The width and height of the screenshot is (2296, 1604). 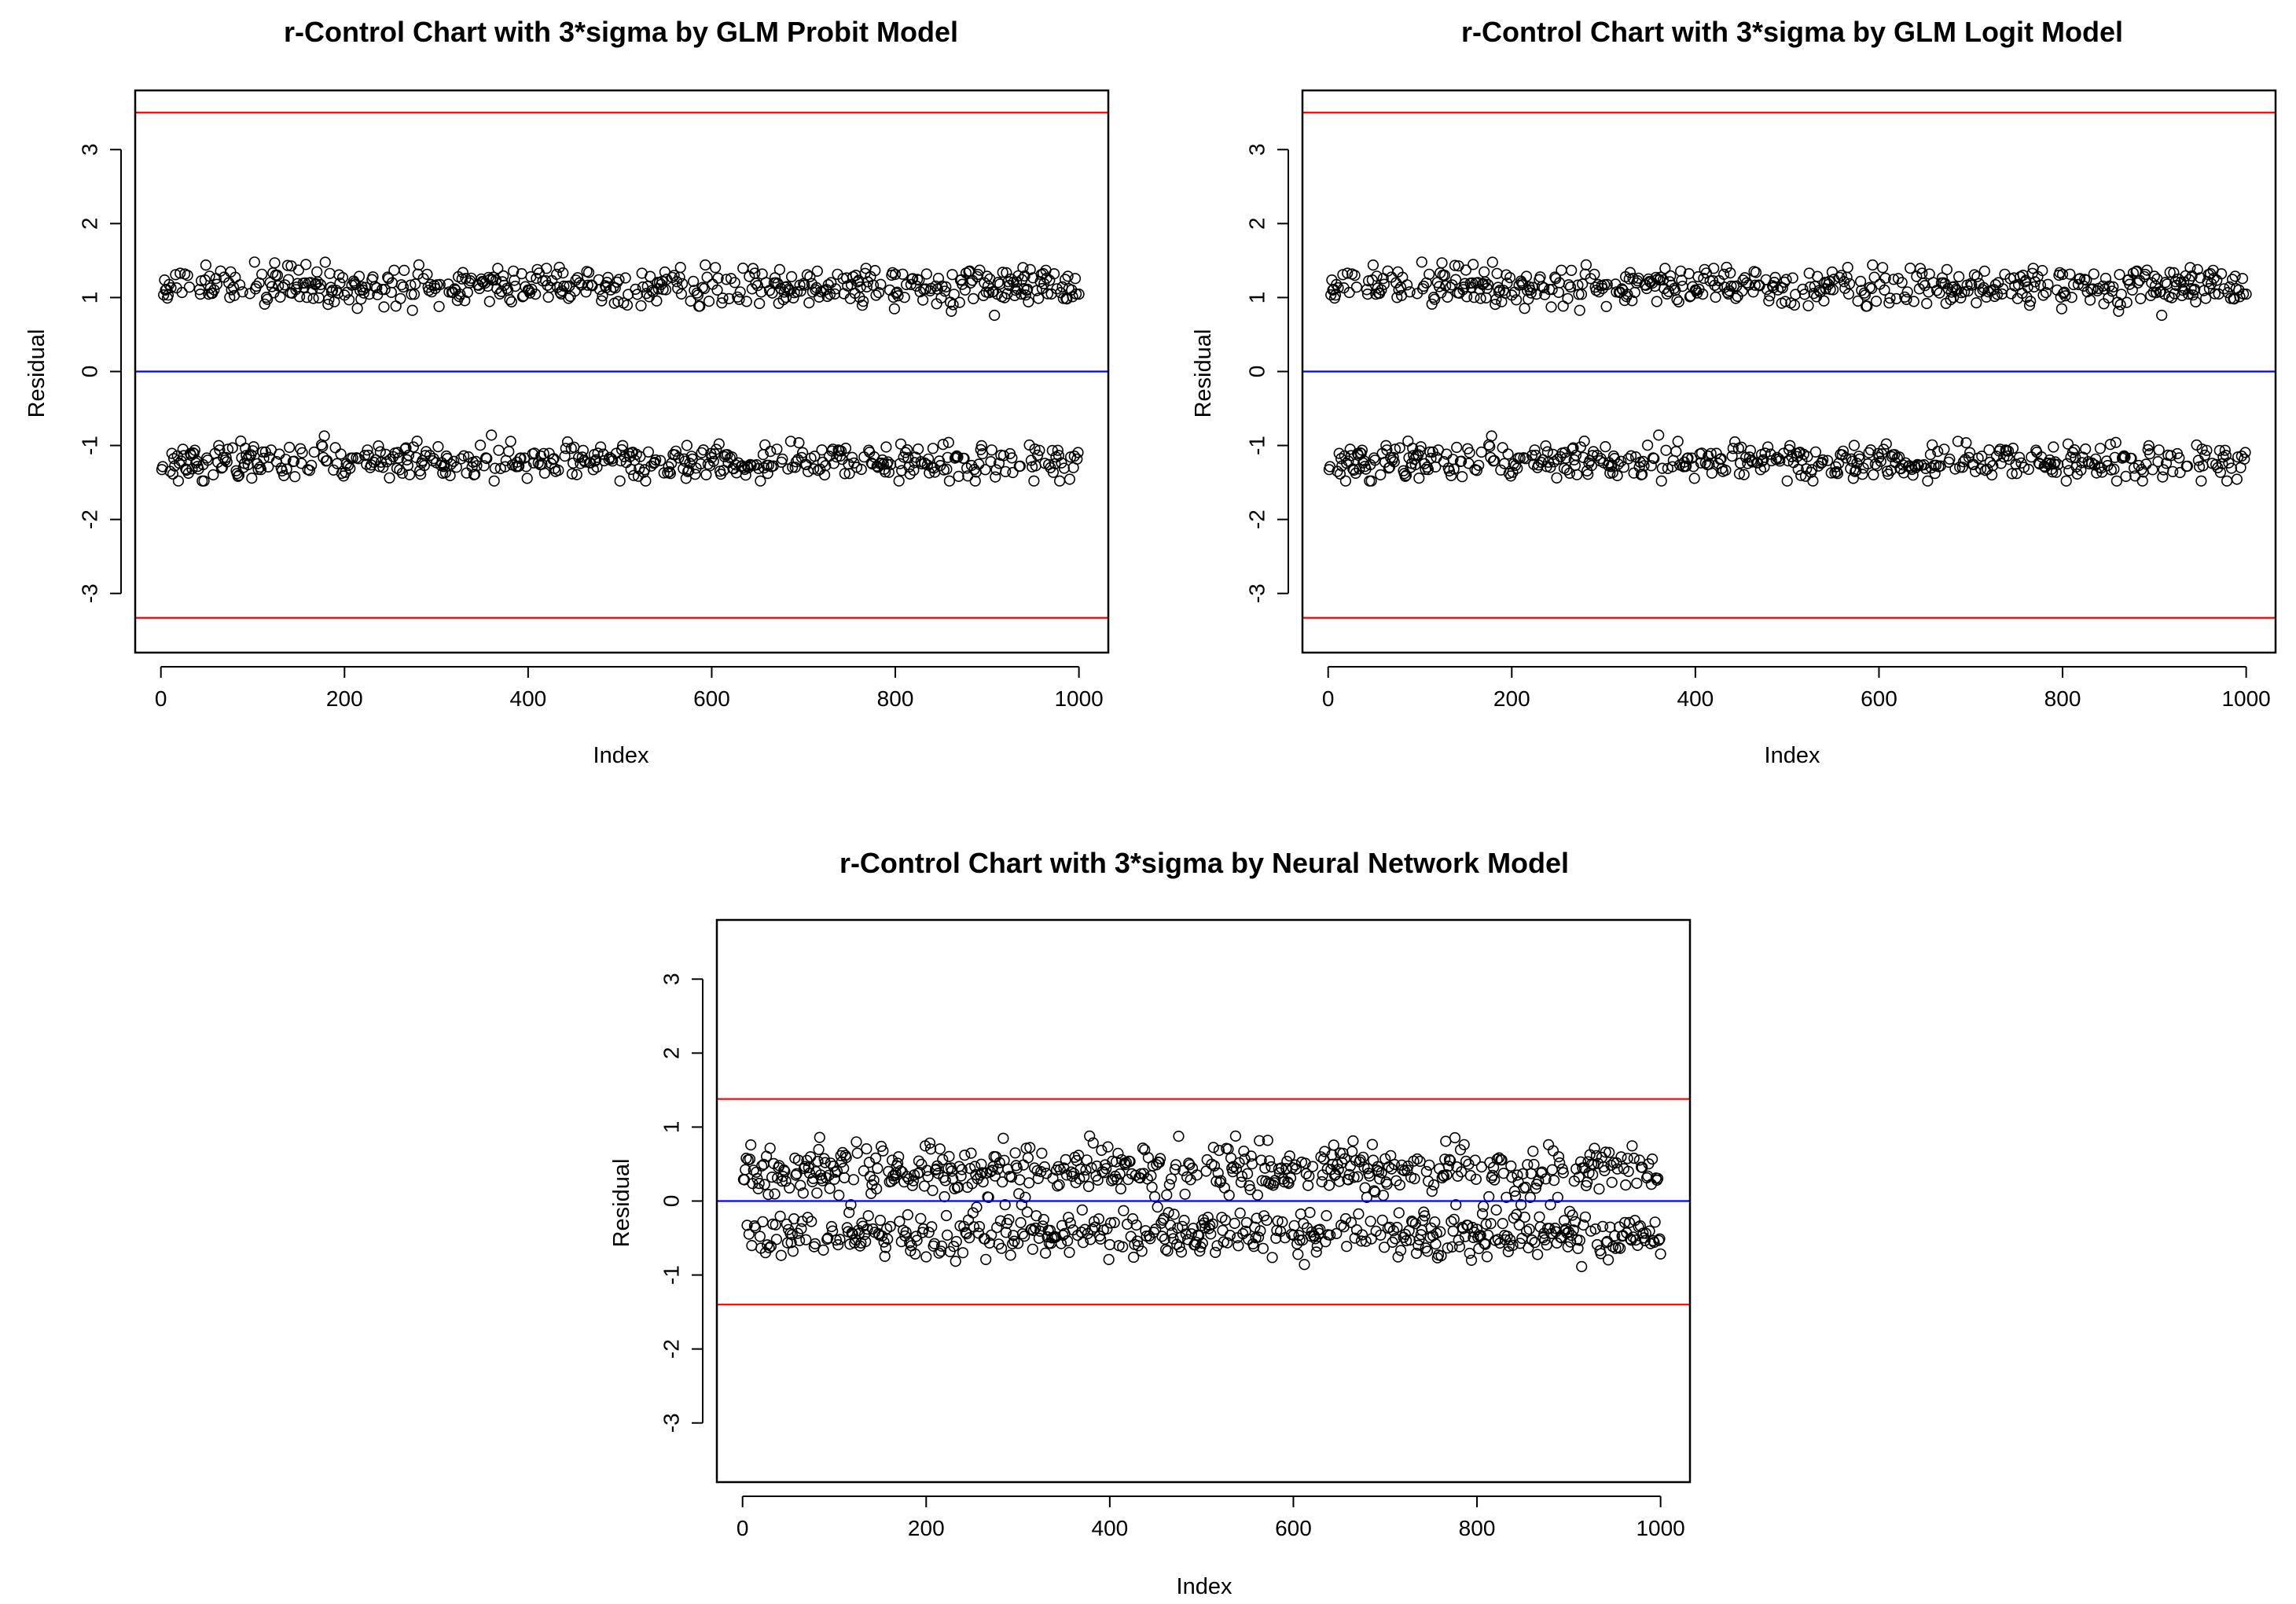 What do you see at coordinates (622, 371) in the screenshot?
I see `plot-frame` at bounding box center [622, 371].